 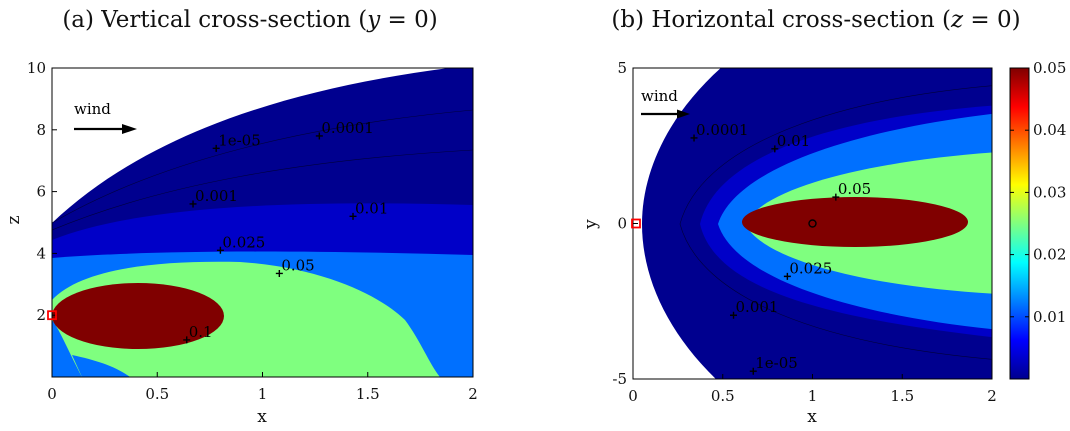 What do you see at coordinates (1049, 192) in the screenshot?
I see `colorbar-tick-label: 0.03` at bounding box center [1049, 192].